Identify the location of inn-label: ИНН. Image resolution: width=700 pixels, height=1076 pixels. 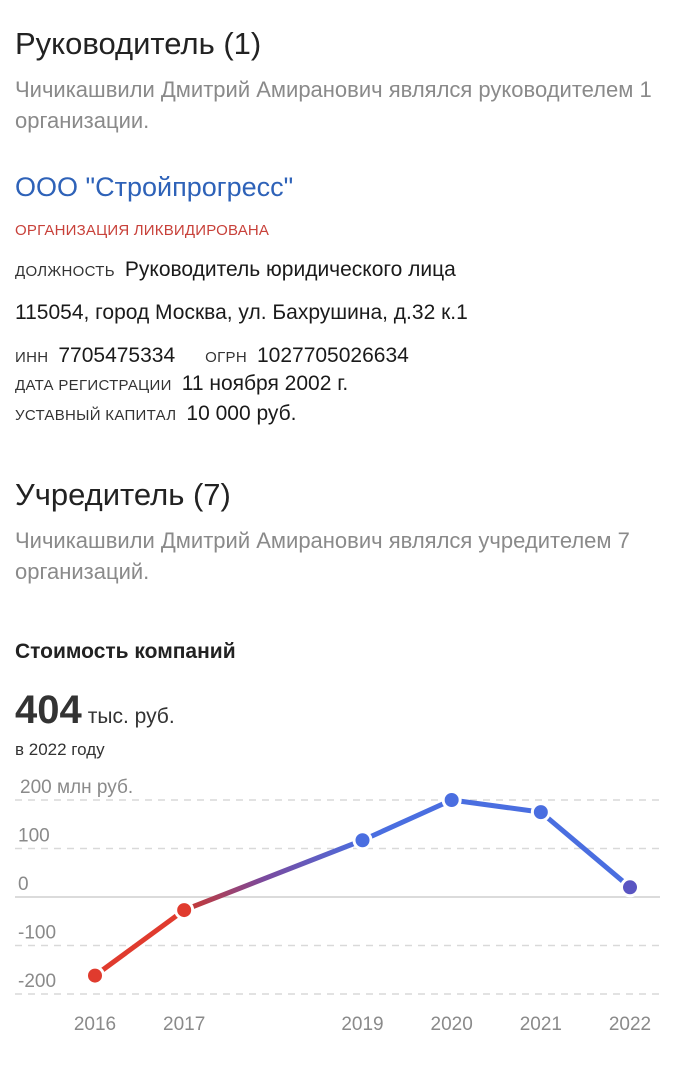
(32, 357).